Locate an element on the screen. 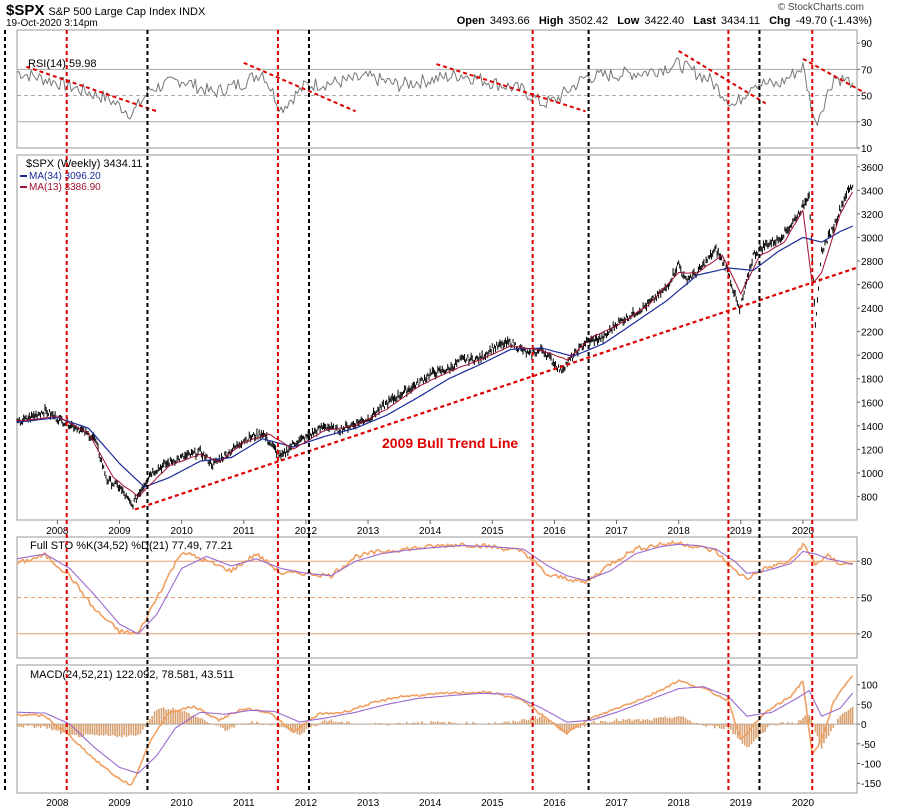  ma13-legend: MA(13) 3386.90 is located at coordinates (65, 187).